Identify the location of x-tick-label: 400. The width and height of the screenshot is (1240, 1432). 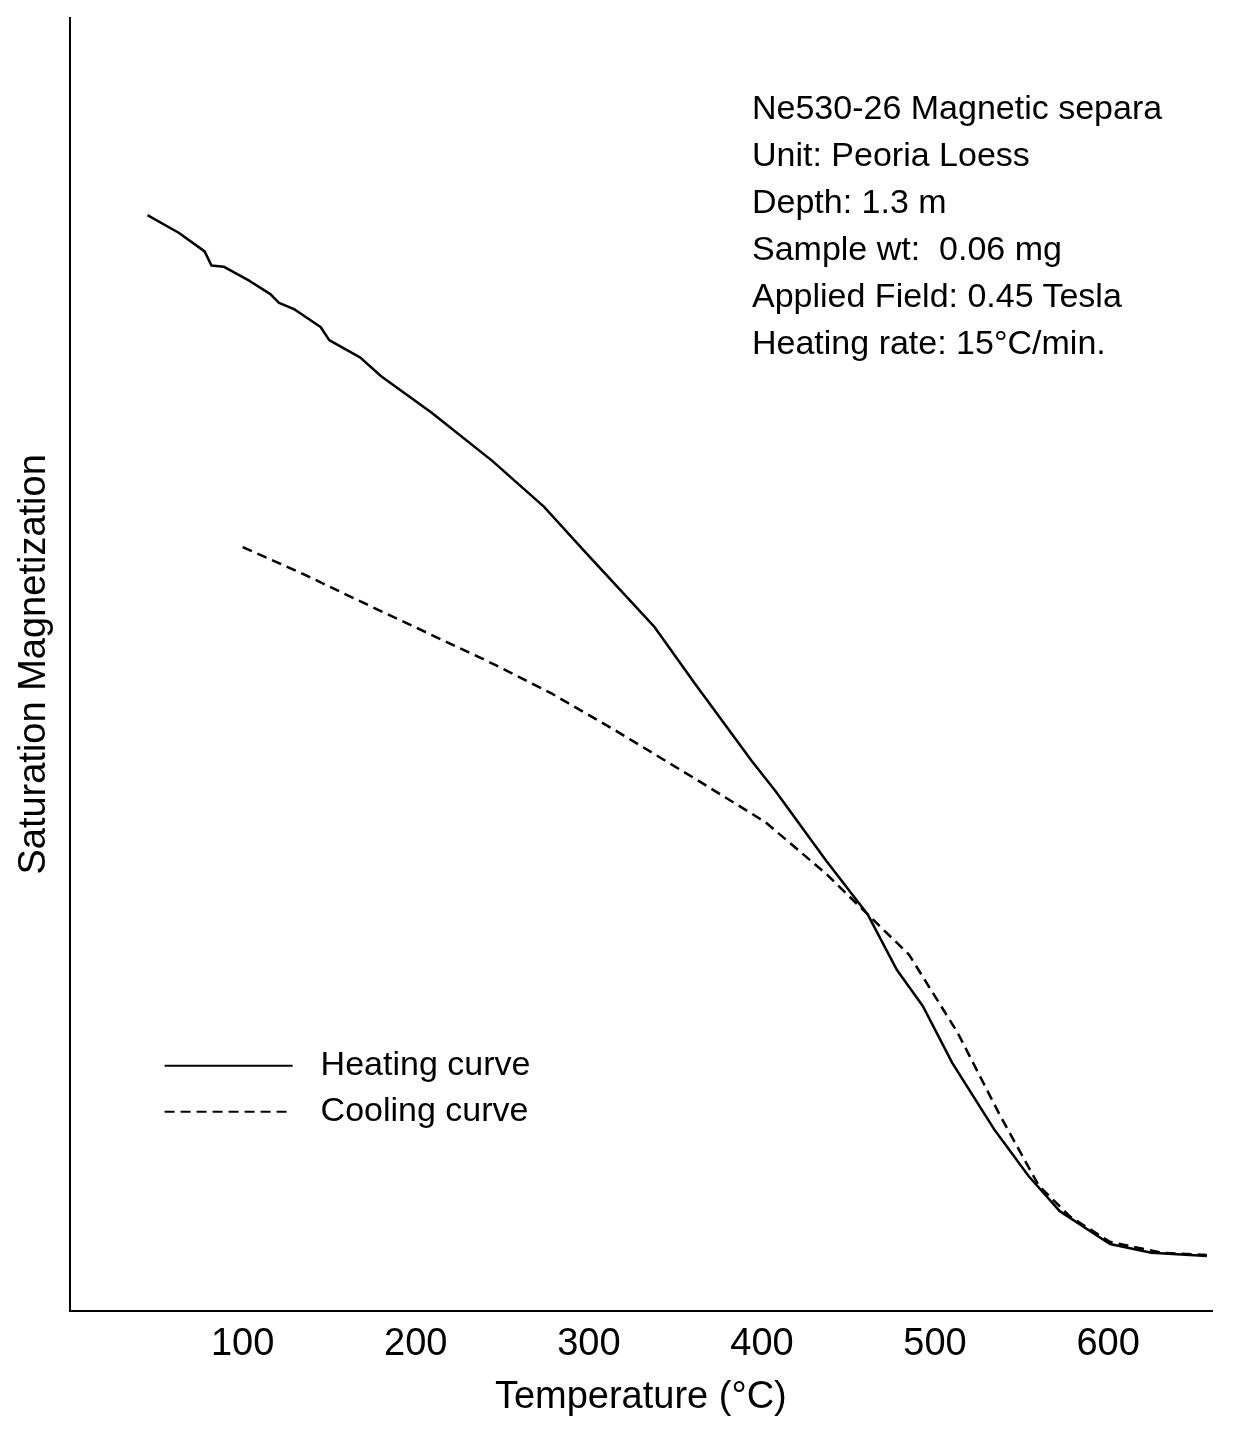
(762, 1342).